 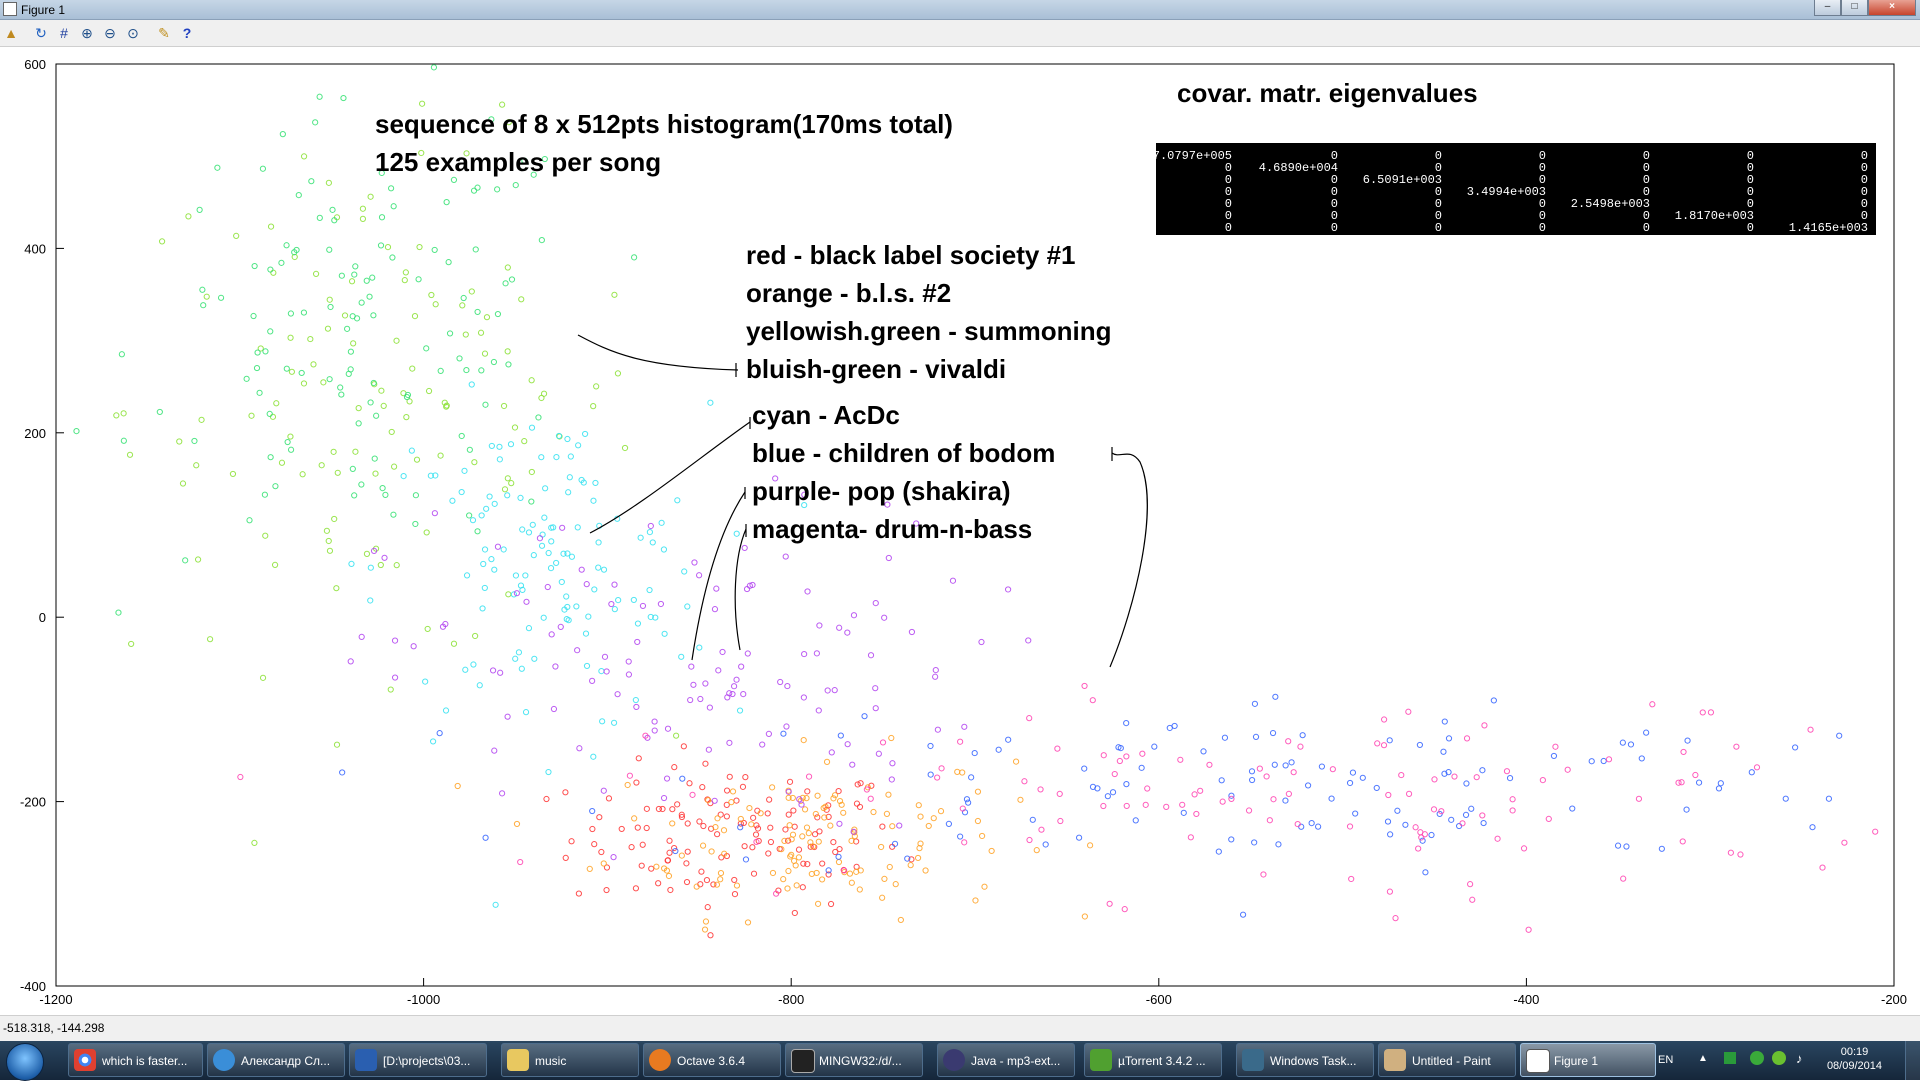 I want to click on tray-expand-icon: ▲, so click(x=1703, y=1058).